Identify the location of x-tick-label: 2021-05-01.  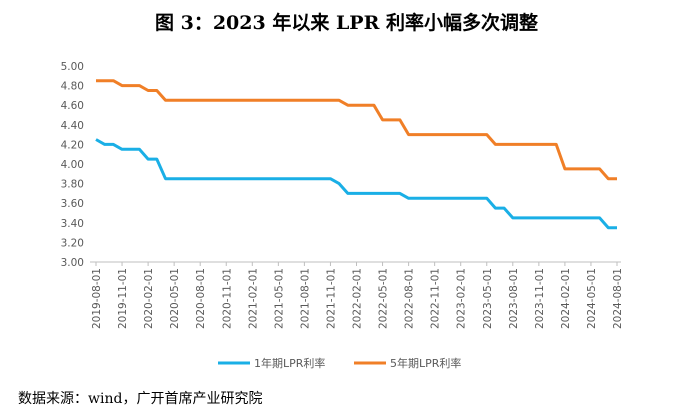
(279, 298).